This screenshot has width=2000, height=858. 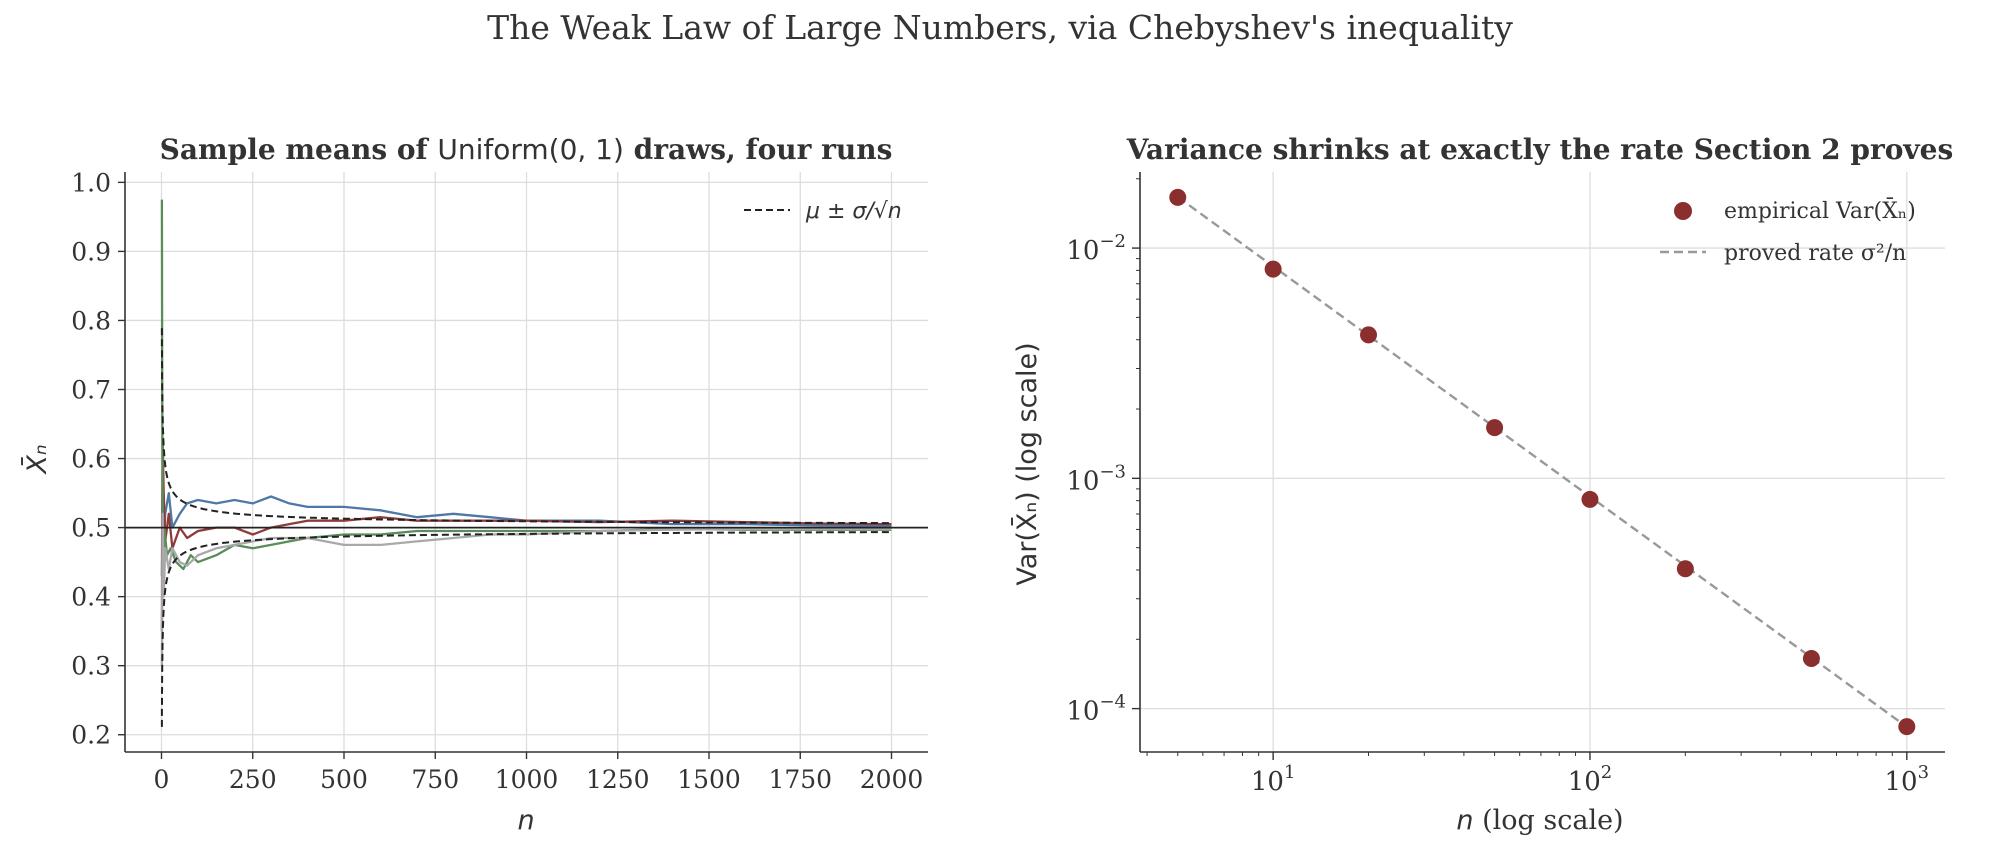 What do you see at coordinates (91, 528) in the screenshot?
I see `left-y-tick-label-3: 0.5` at bounding box center [91, 528].